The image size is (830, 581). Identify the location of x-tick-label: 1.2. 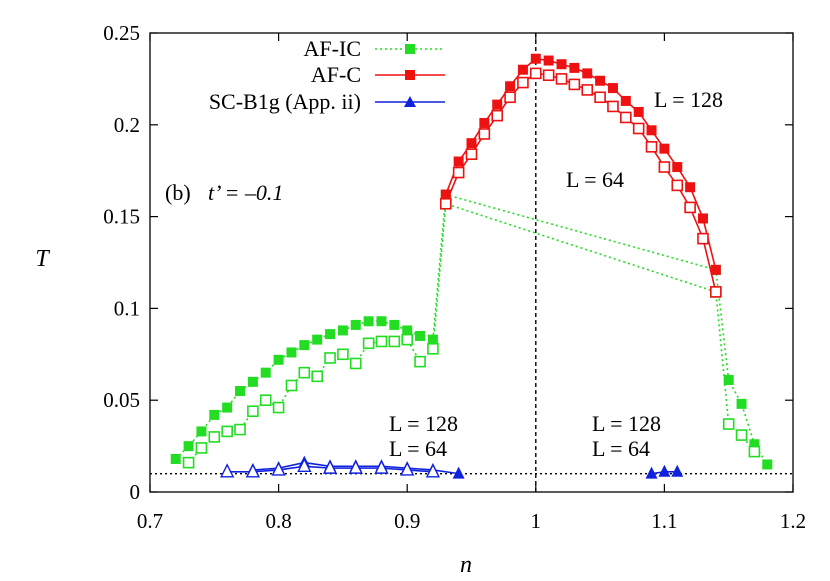
(793, 521).